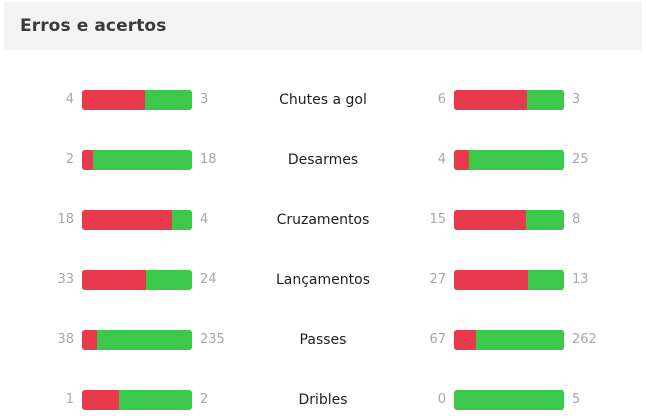 This screenshot has width=646, height=419. Describe the element at coordinates (323, 26) in the screenshot. I see `section-header: Erros e acertos` at that location.